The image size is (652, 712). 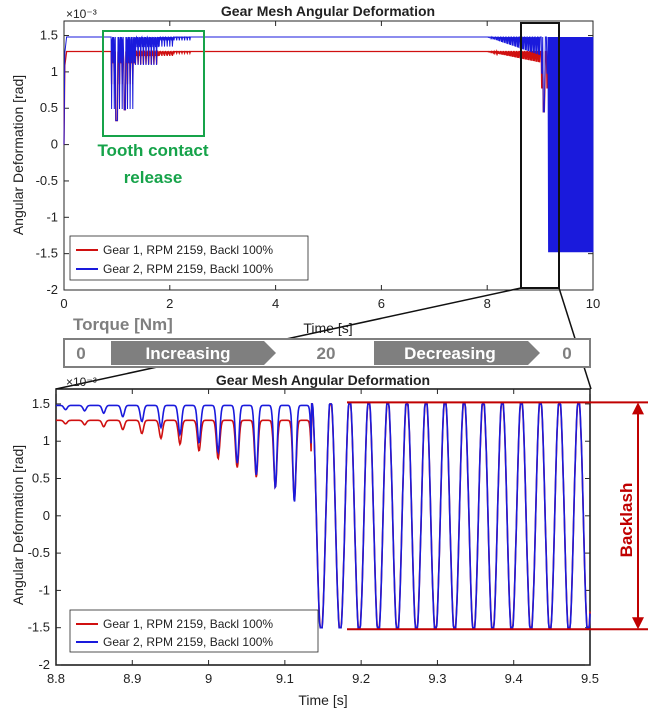 What do you see at coordinates (188, 269) in the screenshot?
I see `top-legend-label-gear2: Gear 2, RPM 2159, Backl 100%` at bounding box center [188, 269].